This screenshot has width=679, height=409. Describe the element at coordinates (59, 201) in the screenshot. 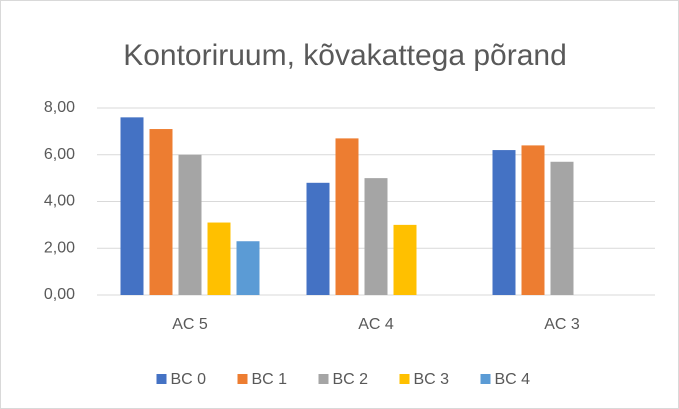

I see `y-tick-label: 4,00` at that location.